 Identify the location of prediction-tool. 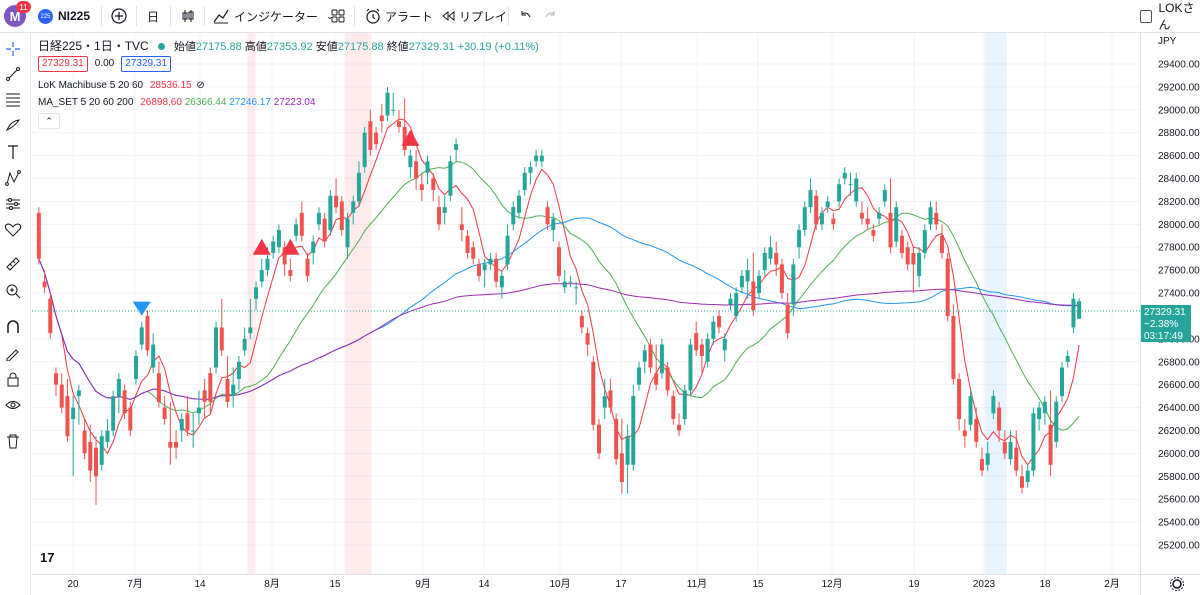
(13, 204).